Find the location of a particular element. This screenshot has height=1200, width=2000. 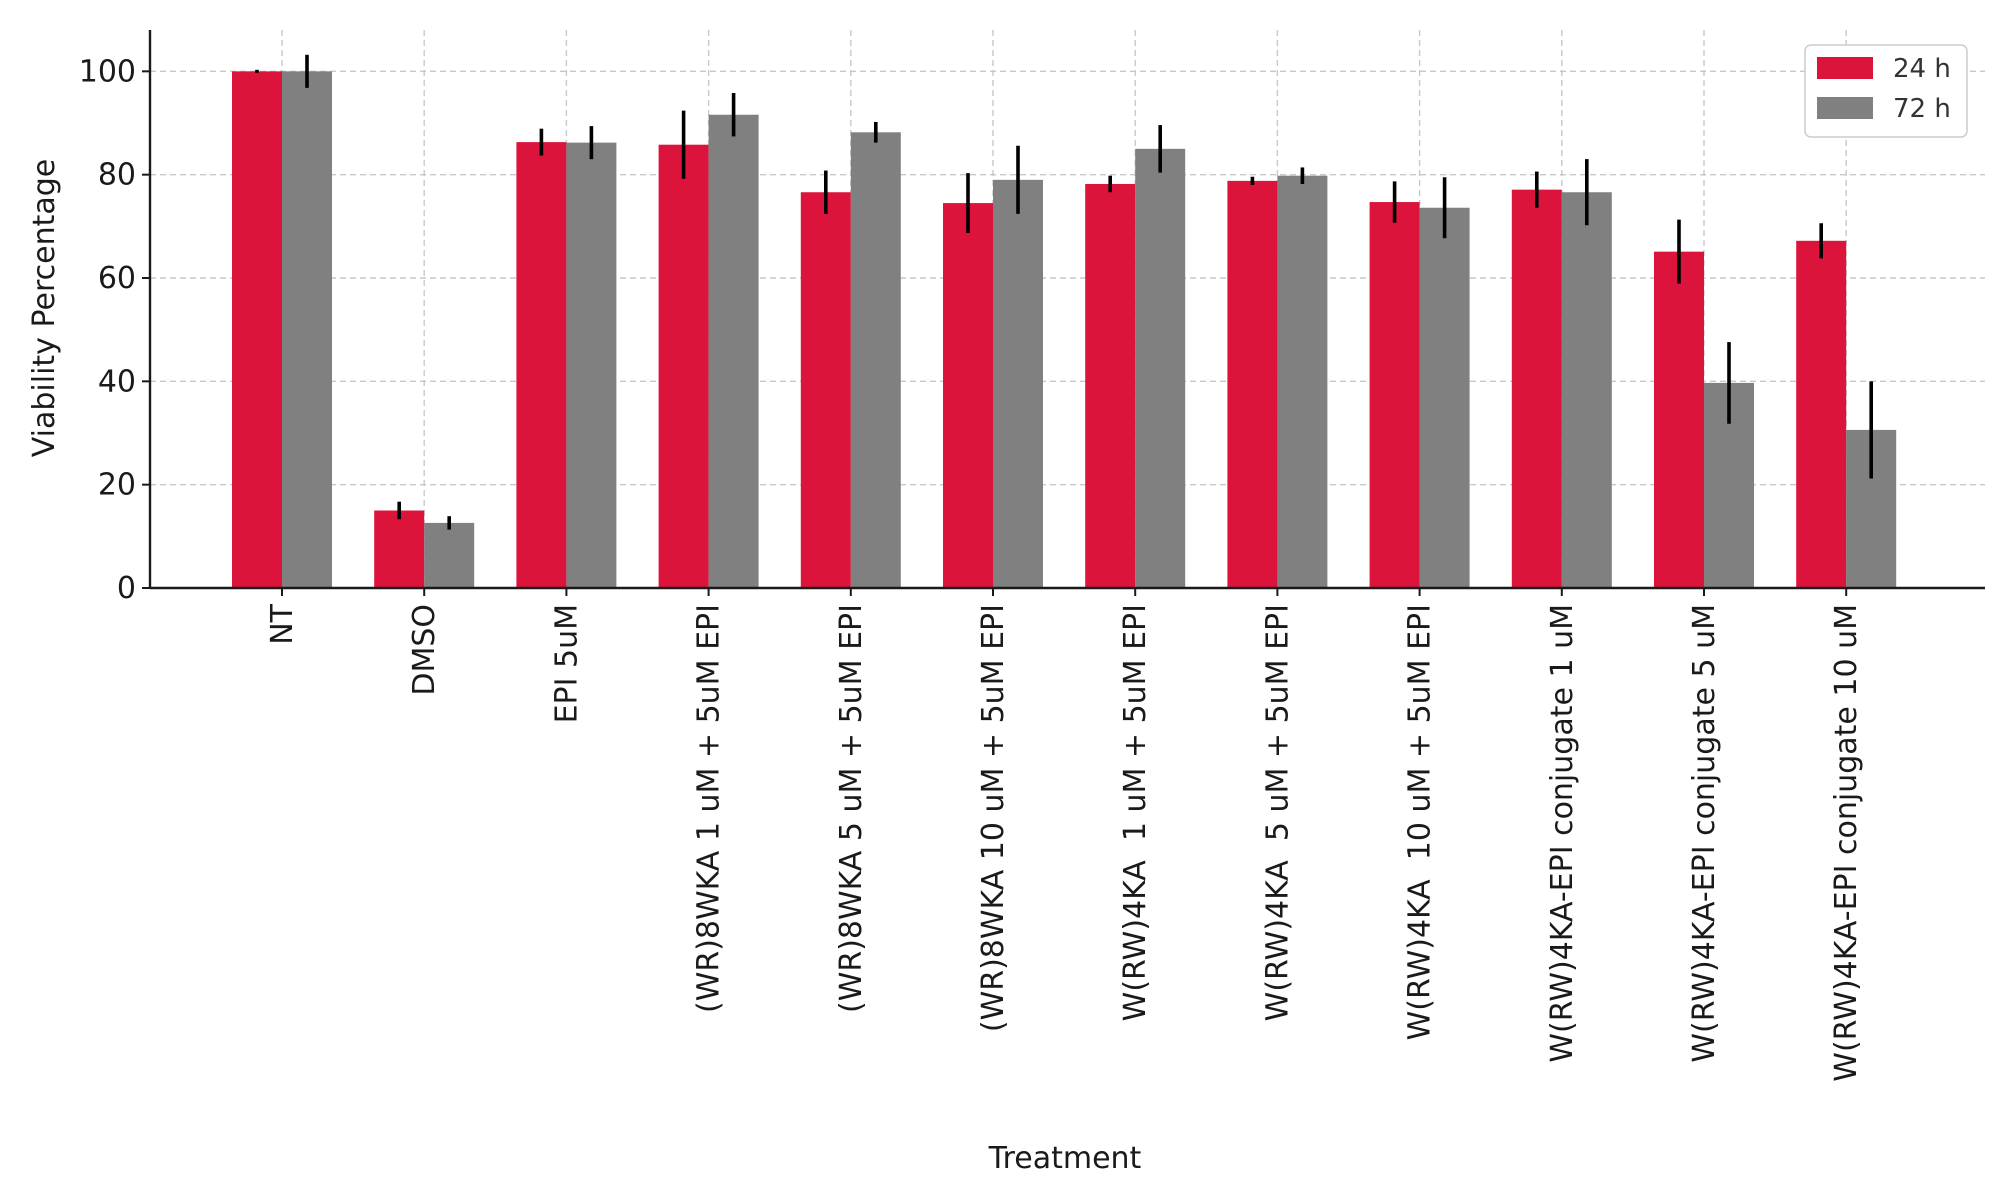

y-axis-title: Viability Percentage is located at coordinates (44, 308).